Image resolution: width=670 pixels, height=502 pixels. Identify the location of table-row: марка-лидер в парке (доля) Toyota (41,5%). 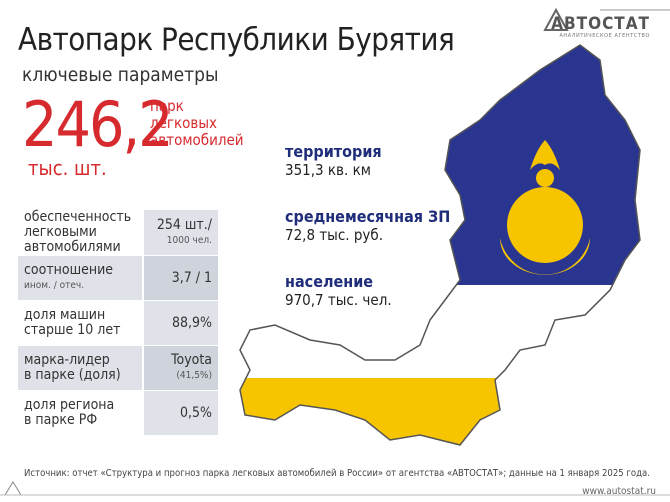
(118, 368).